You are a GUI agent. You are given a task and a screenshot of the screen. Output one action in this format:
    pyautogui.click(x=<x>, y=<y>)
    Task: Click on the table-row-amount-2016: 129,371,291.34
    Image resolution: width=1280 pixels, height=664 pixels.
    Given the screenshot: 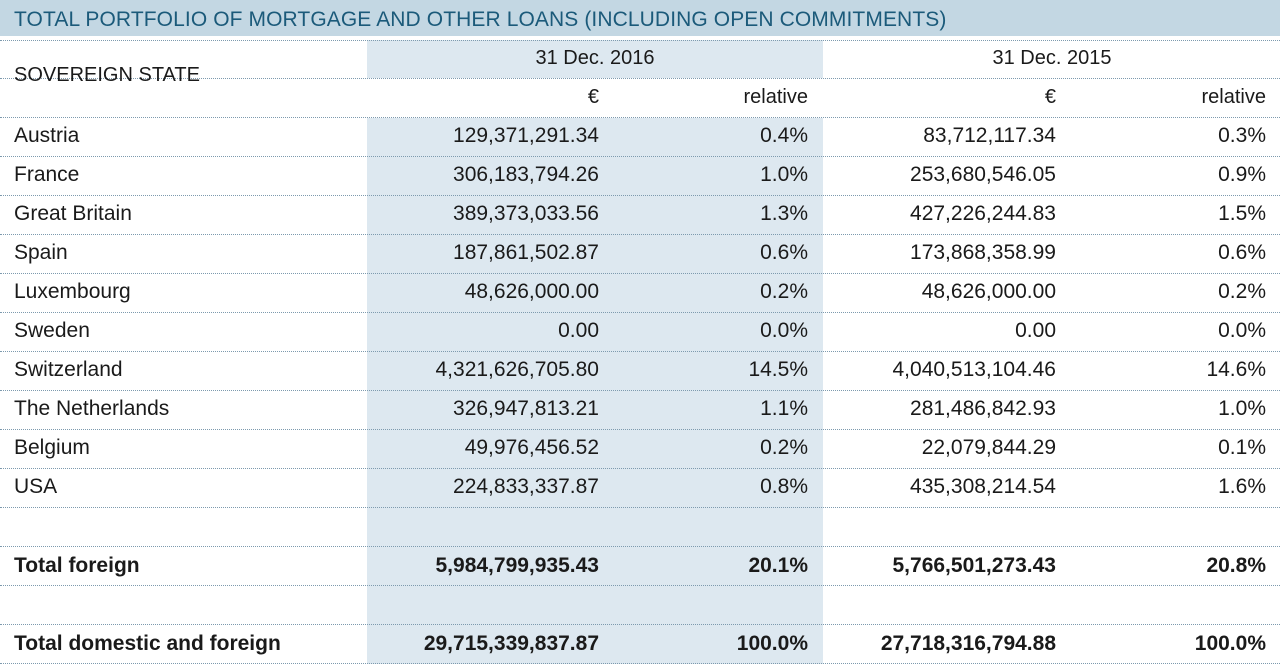 What is the action you would take?
    pyautogui.click(x=526, y=135)
    